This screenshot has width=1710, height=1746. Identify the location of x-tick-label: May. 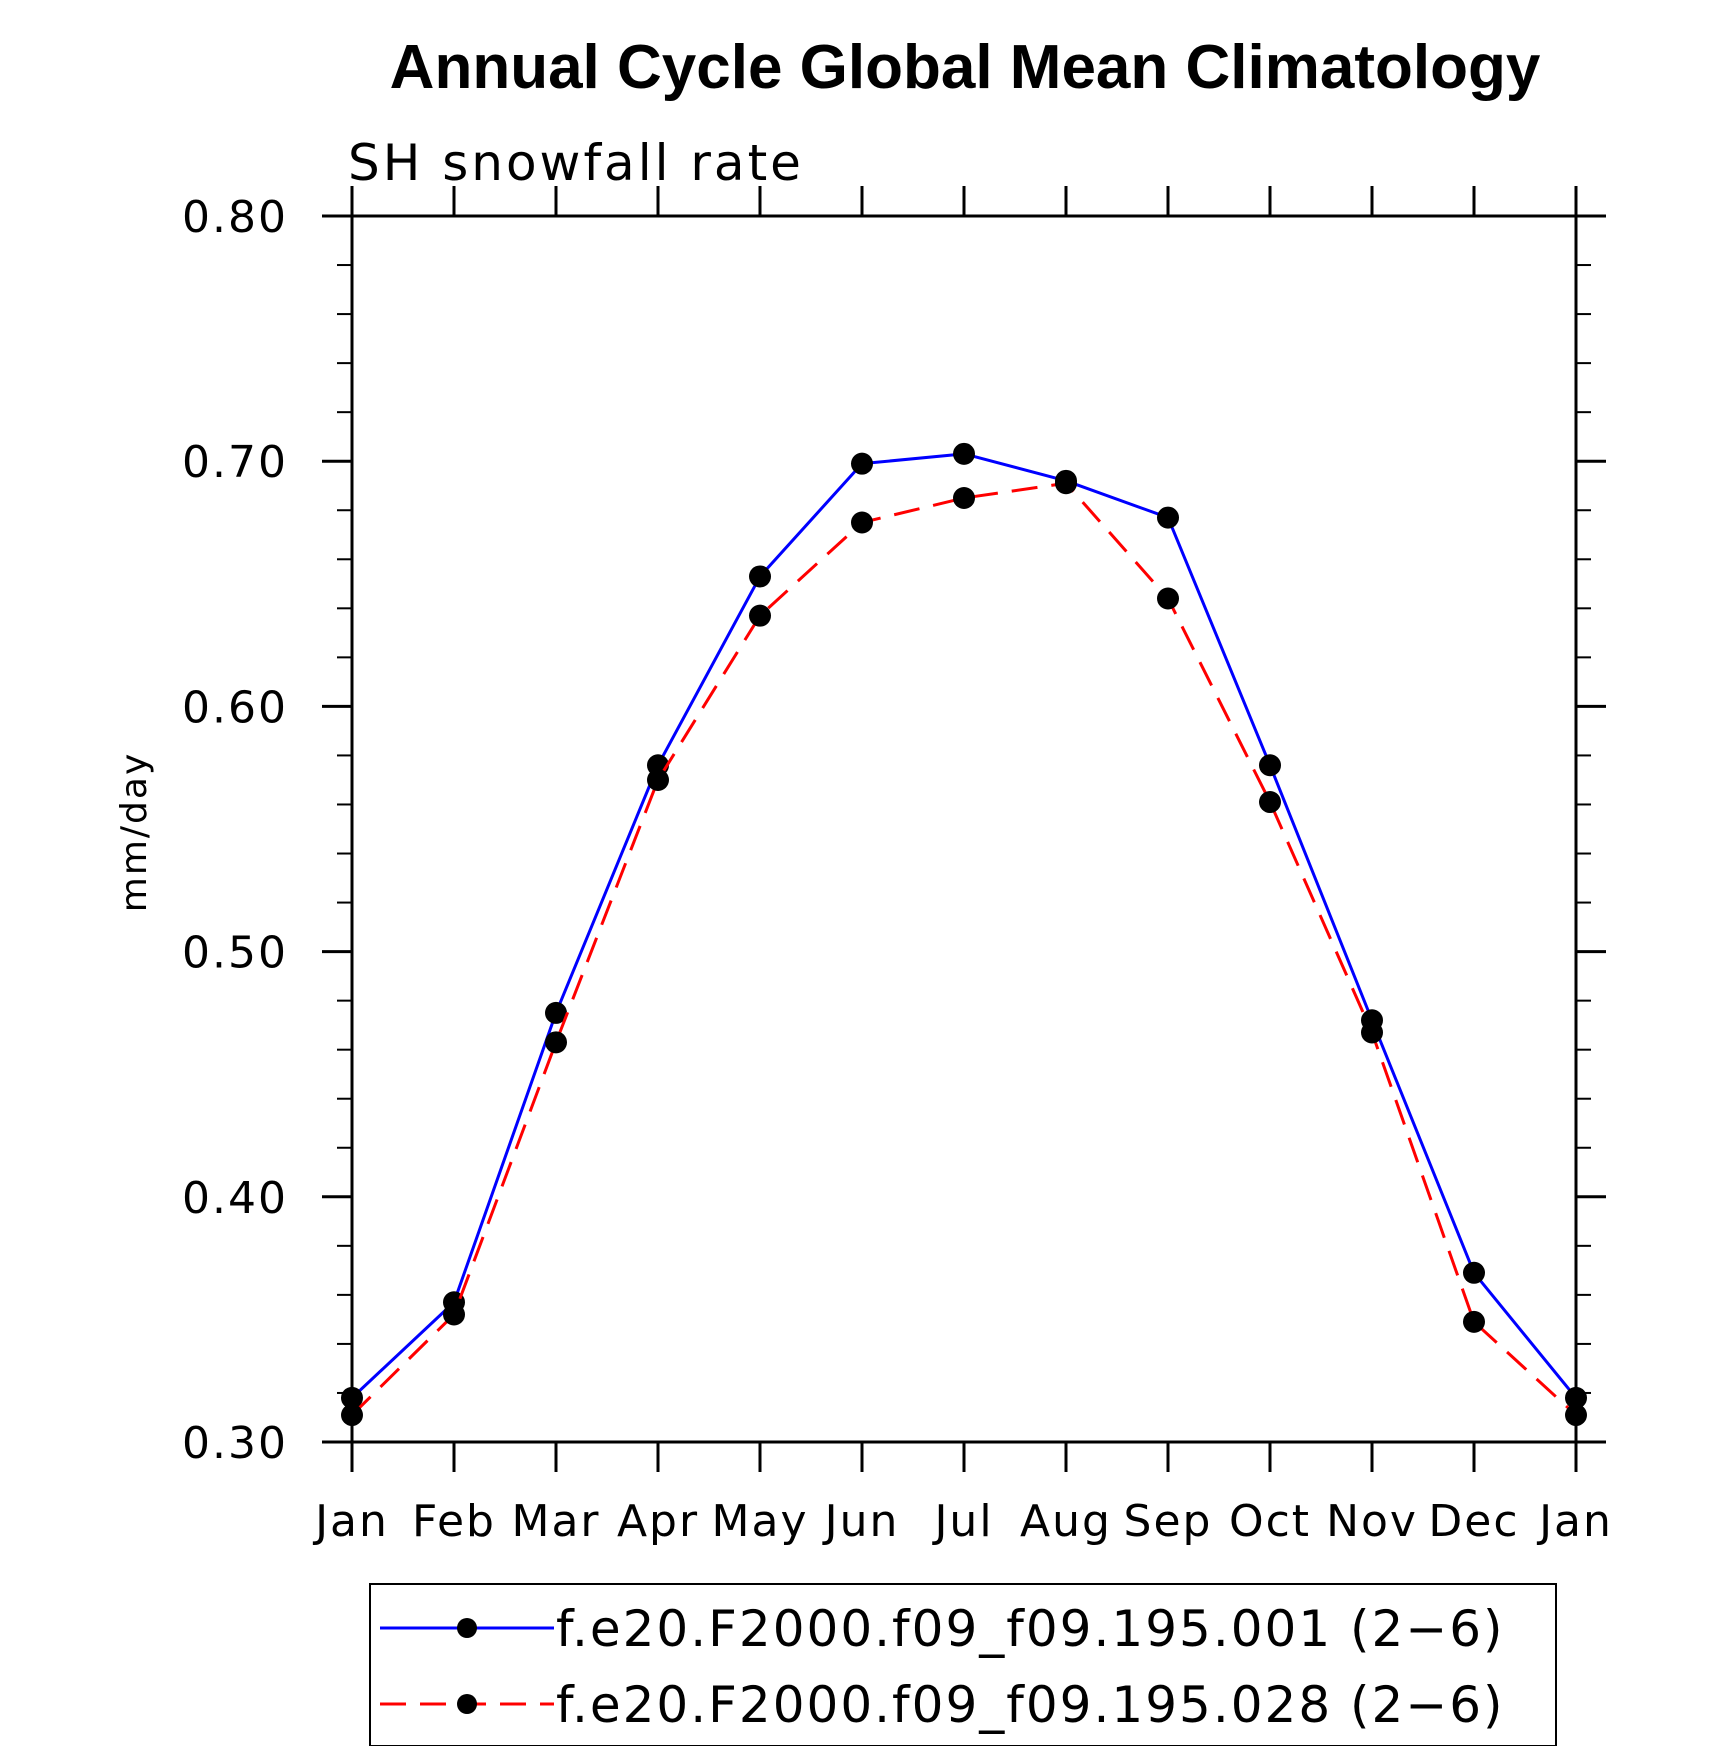
(760, 1521).